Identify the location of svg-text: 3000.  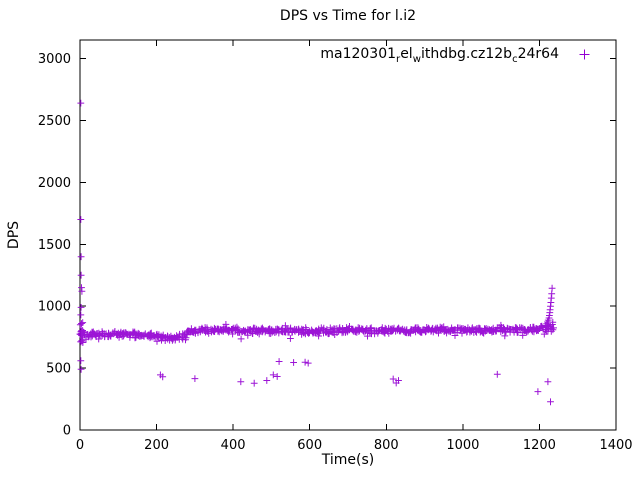
(54, 59).